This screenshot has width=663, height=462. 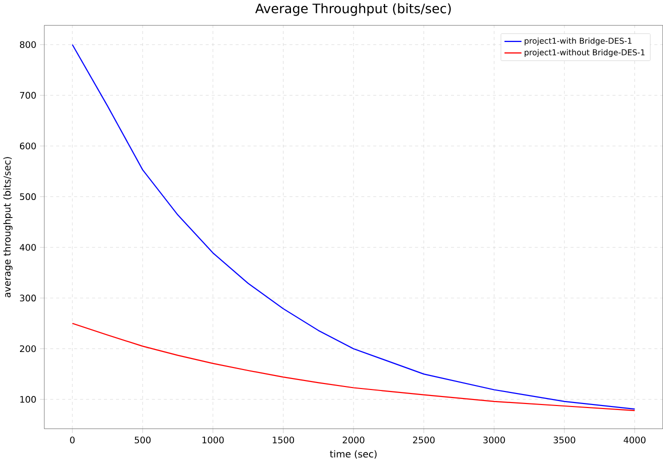 I want to click on y-tick-label: 700, so click(x=28, y=95).